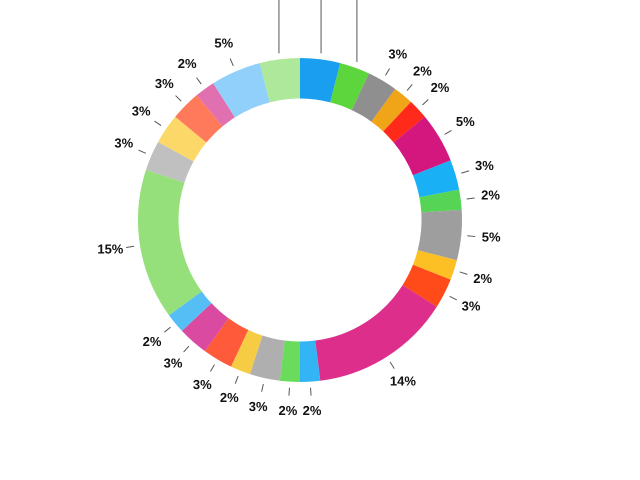 The width and height of the screenshot is (640, 480). Describe the element at coordinates (110, 249) in the screenshot. I see `data-label: 15%` at that location.